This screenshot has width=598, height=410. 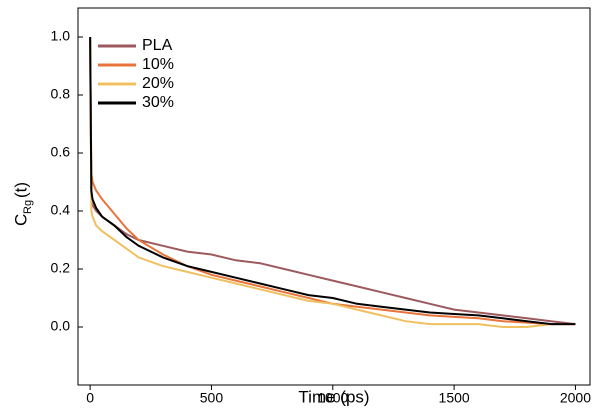 I want to click on y-axis-label: C, so click(x=20, y=220).